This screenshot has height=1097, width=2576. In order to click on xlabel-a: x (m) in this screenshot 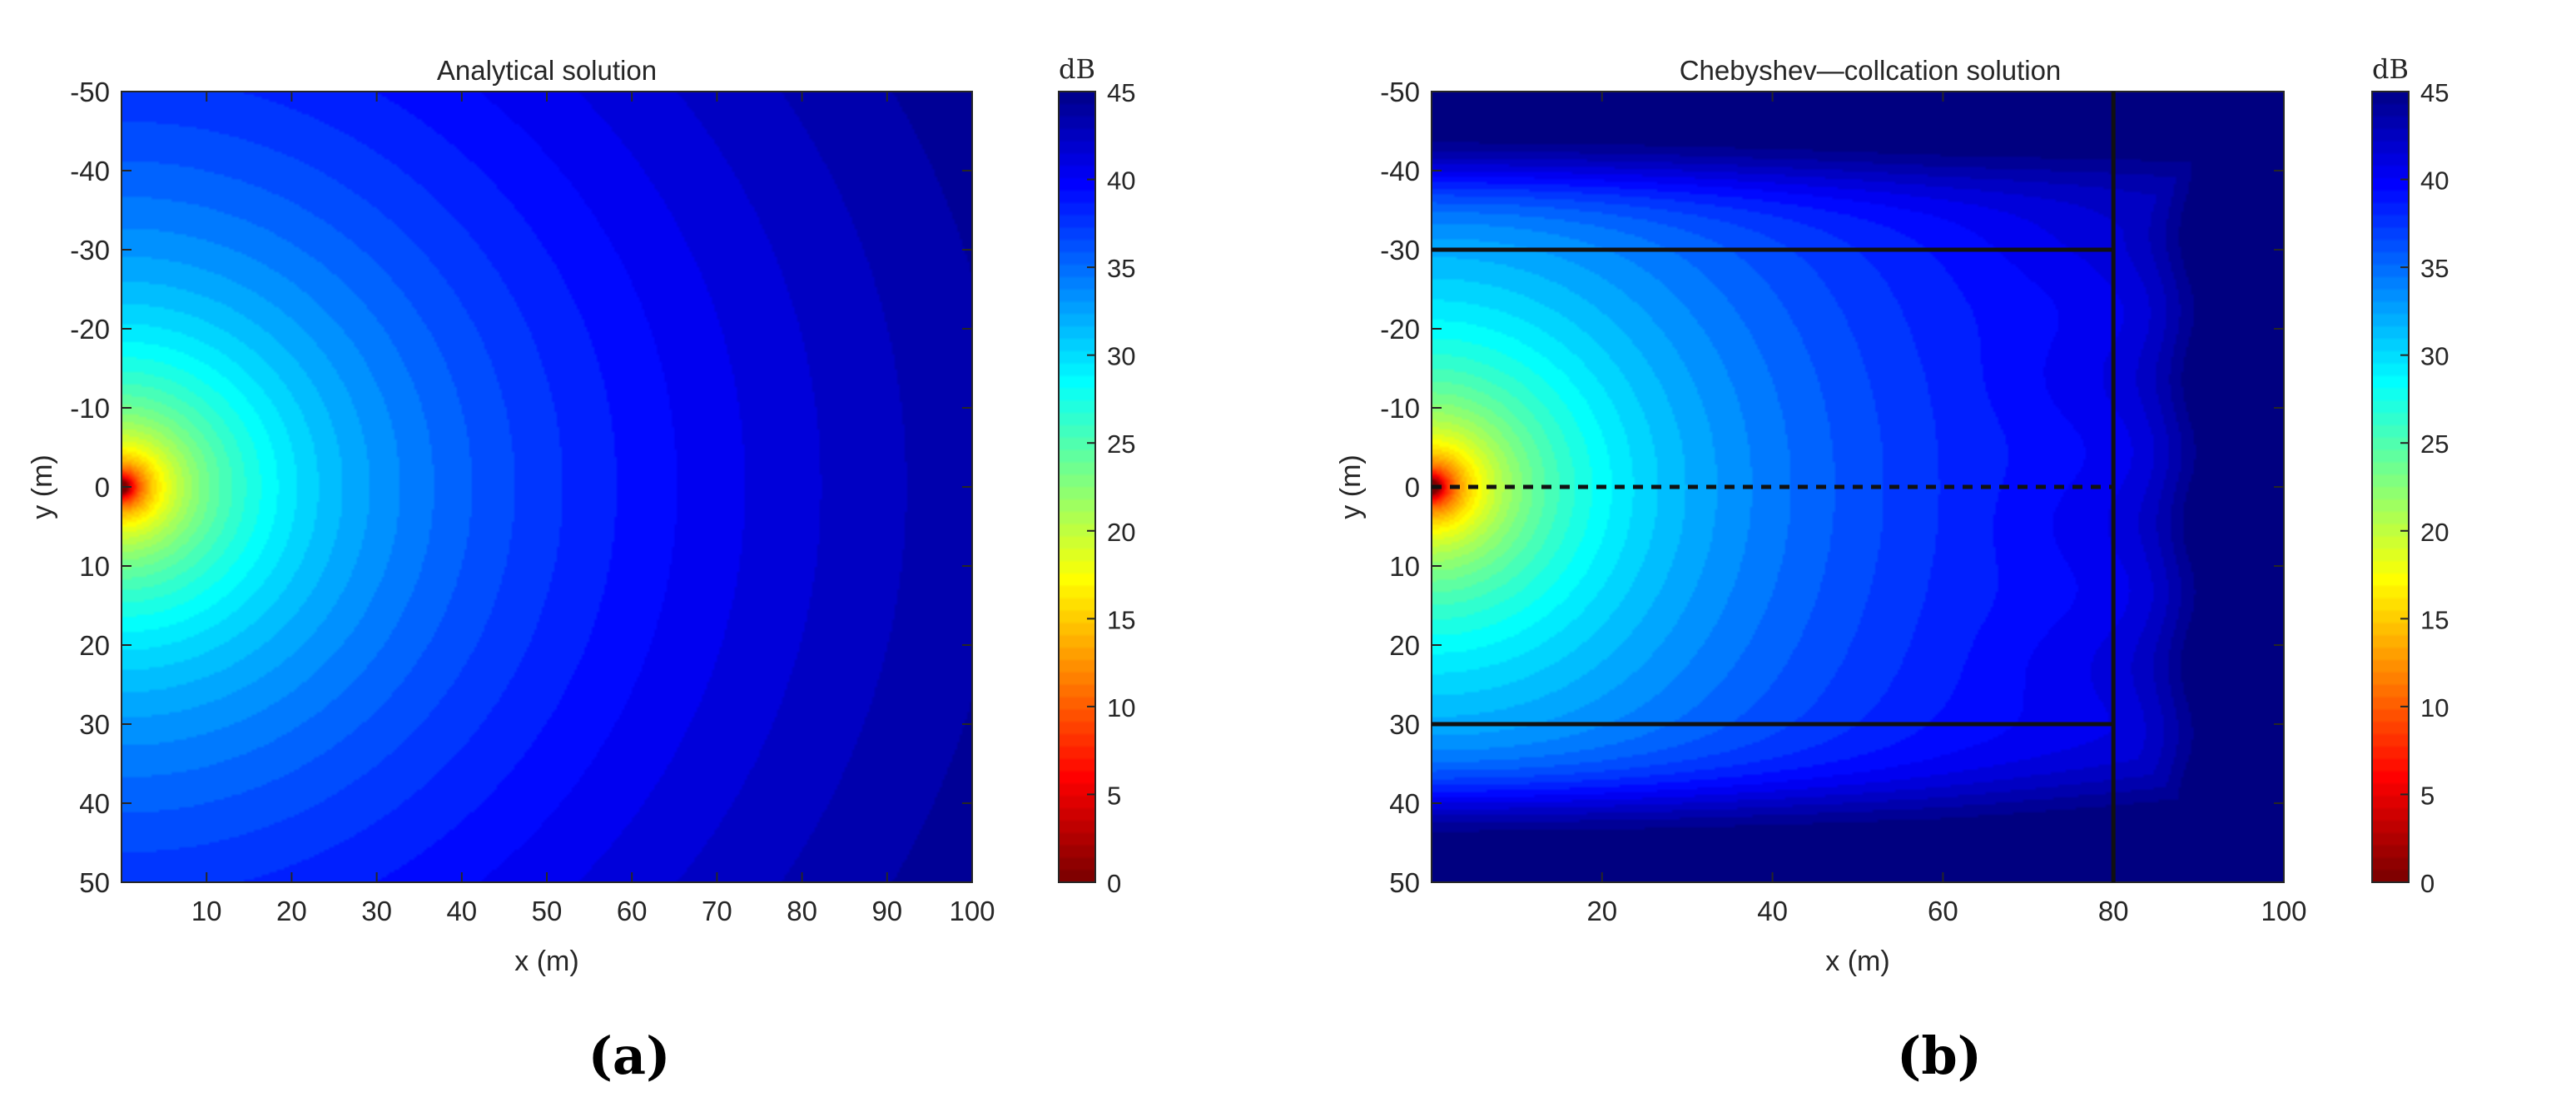, I will do `click(546, 961)`.